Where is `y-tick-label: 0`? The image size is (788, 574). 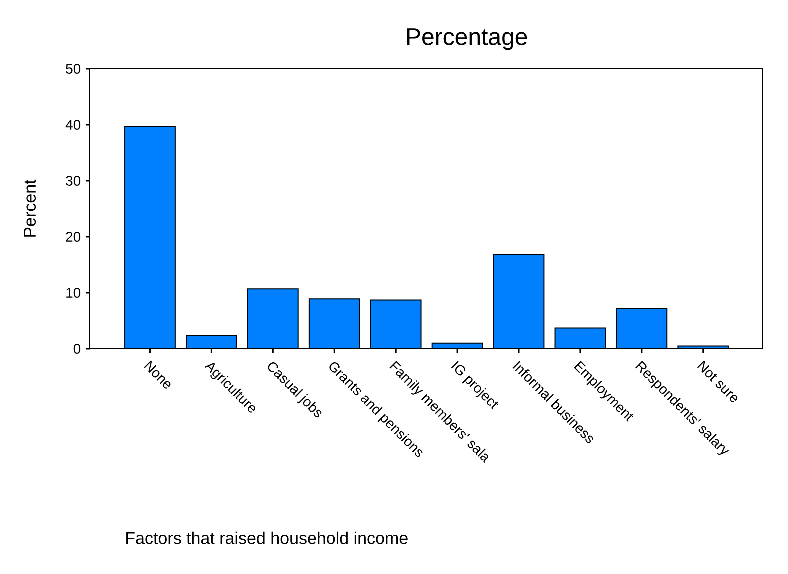
y-tick-label: 0 is located at coordinates (77, 349).